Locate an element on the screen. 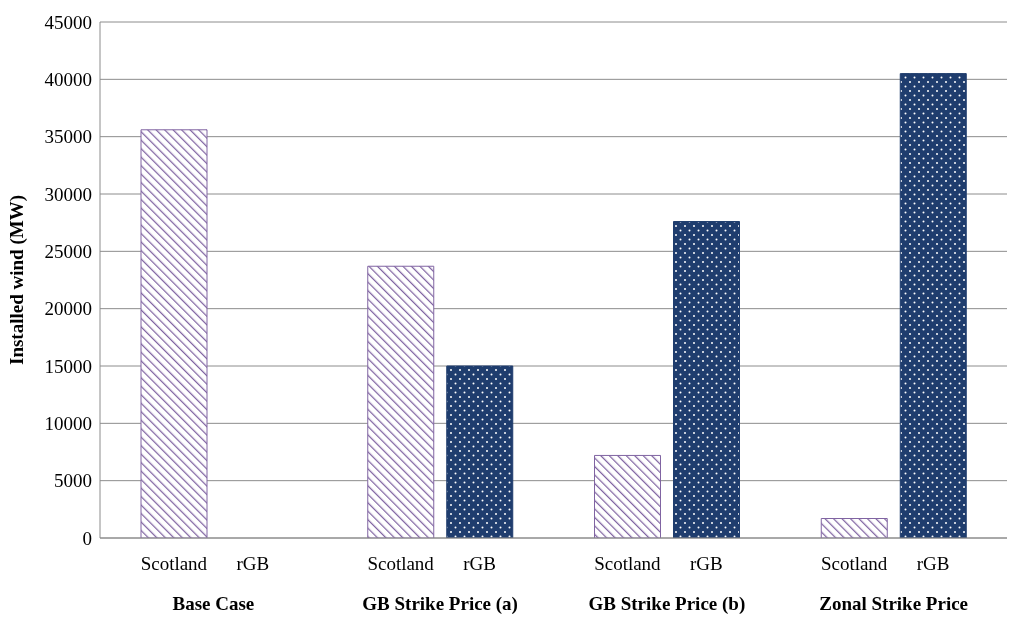 The height and width of the screenshot is (632, 1019). y-axis-title: Installed wind (MW) is located at coordinates (16, 280).